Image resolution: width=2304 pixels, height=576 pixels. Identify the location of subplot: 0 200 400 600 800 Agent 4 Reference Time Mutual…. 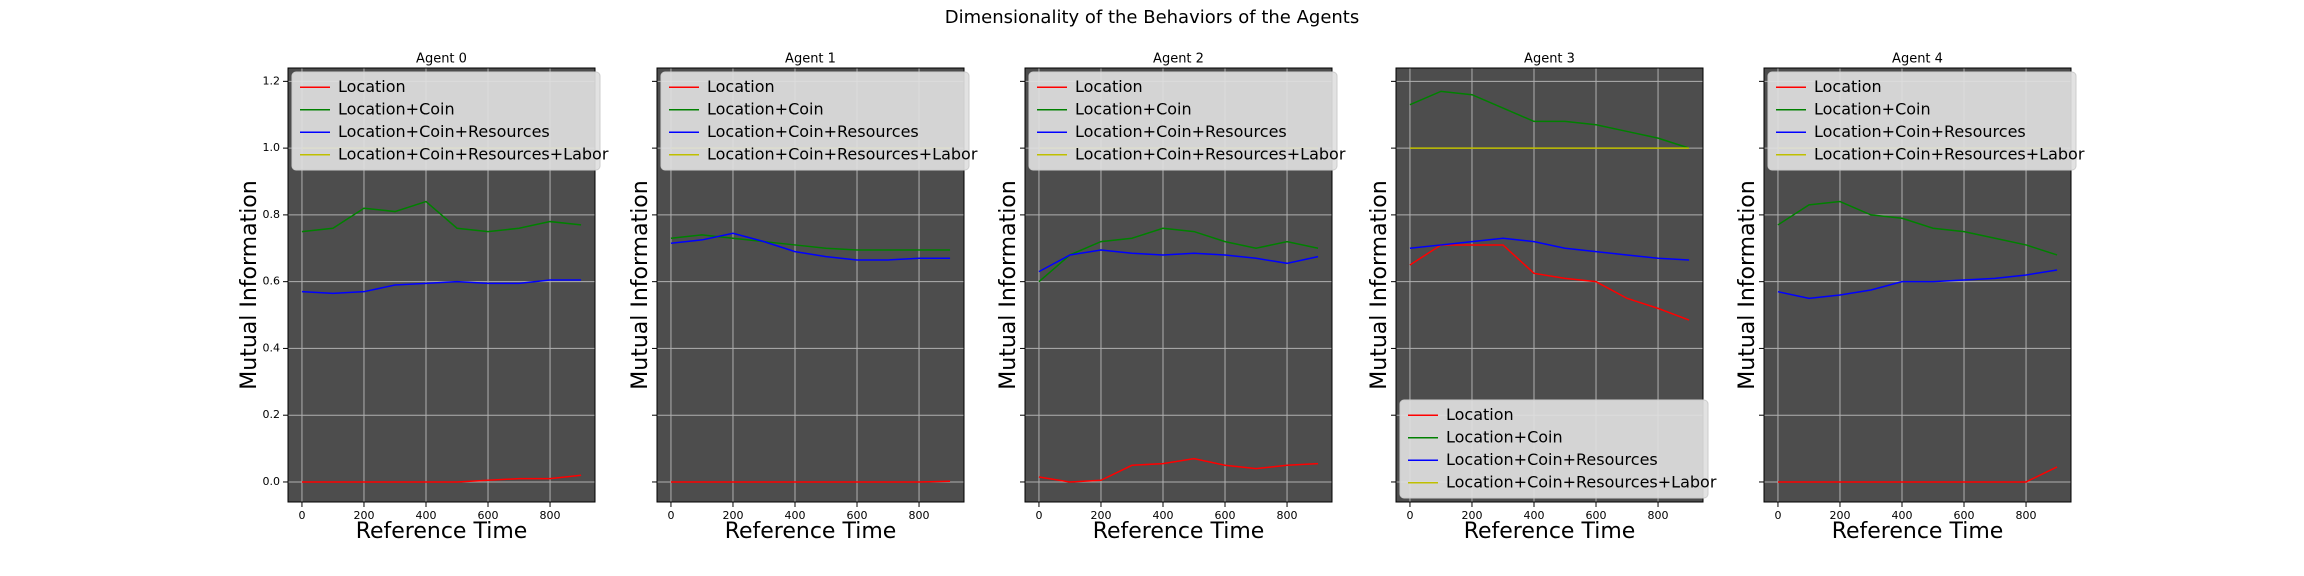
(1910, 298).